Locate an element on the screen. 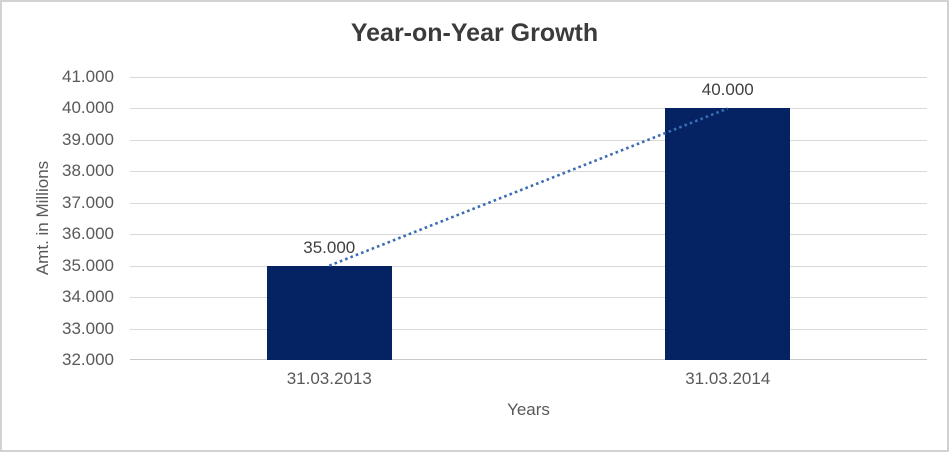  y-tick-label: 41.000 is located at coordinates (88, 76).